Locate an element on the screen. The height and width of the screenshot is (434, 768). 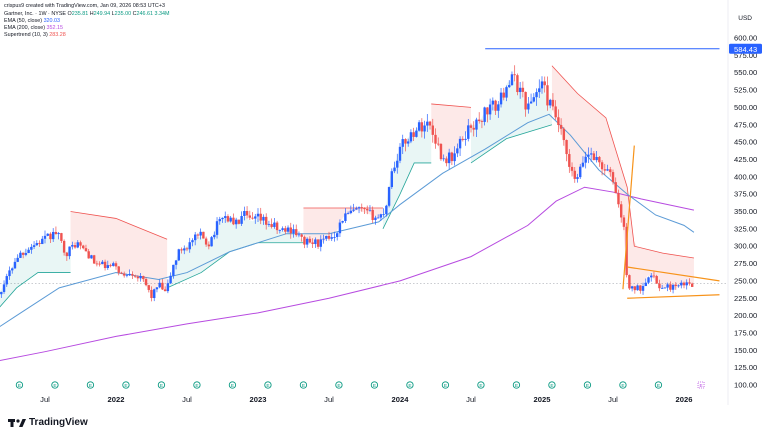
symbol-name: Gartner, Inc. · 1W · NYSE is located at coordinates (35, 14).